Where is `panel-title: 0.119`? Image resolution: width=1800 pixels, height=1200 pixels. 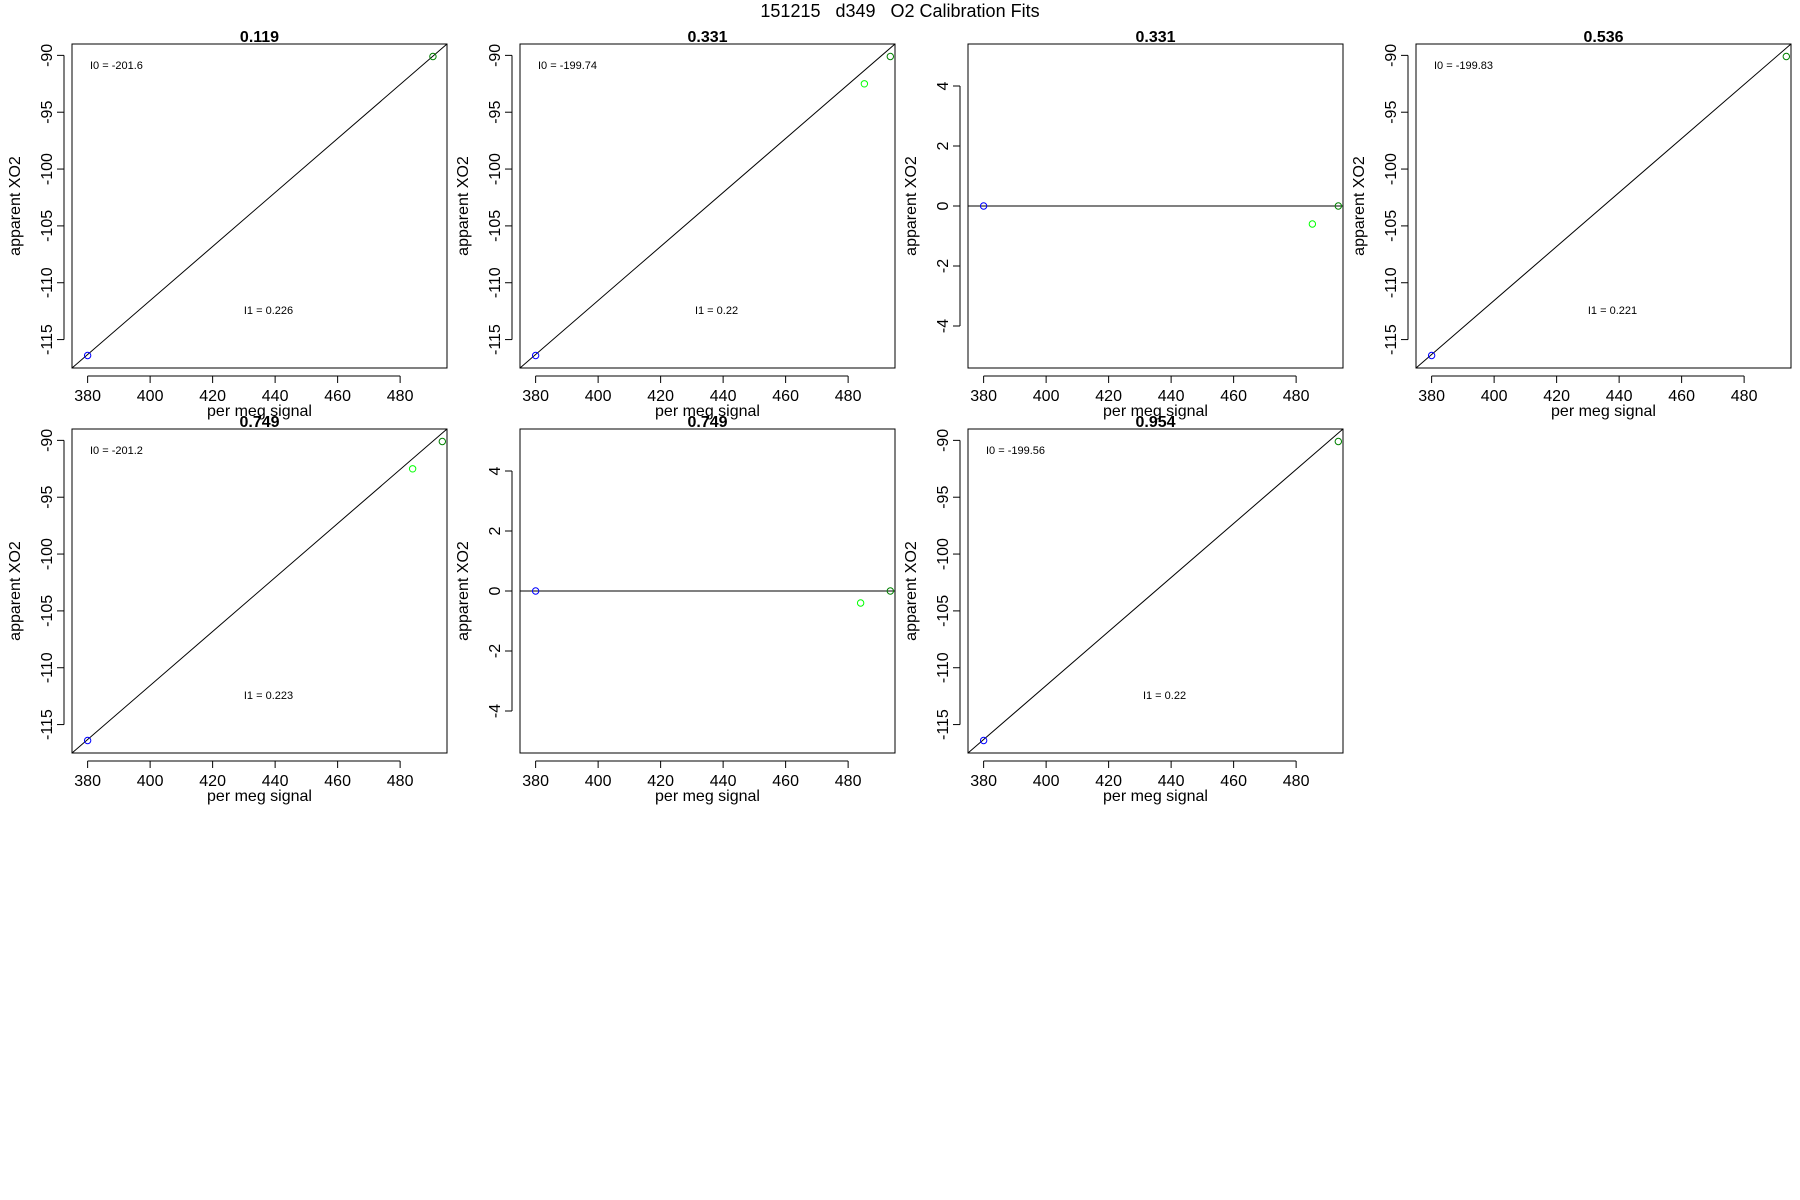
panel-title: 0.119 is located at coordinates (259, 37).